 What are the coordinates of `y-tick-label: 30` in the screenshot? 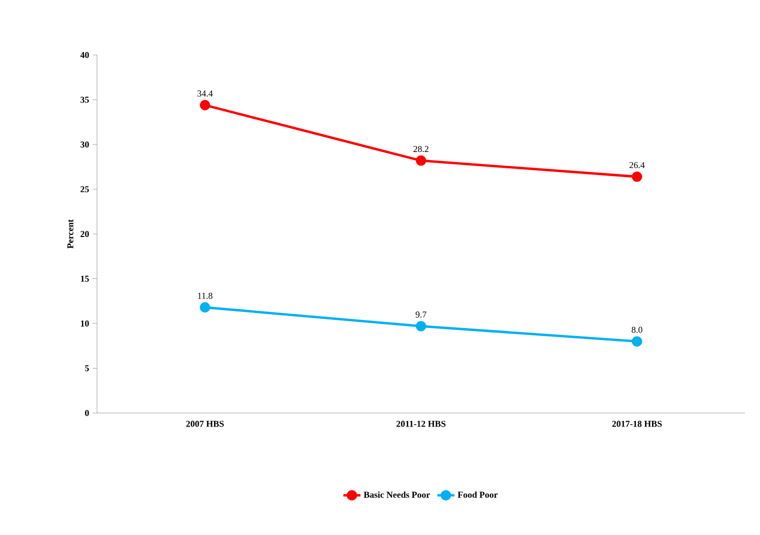 It's located at (84, 144).